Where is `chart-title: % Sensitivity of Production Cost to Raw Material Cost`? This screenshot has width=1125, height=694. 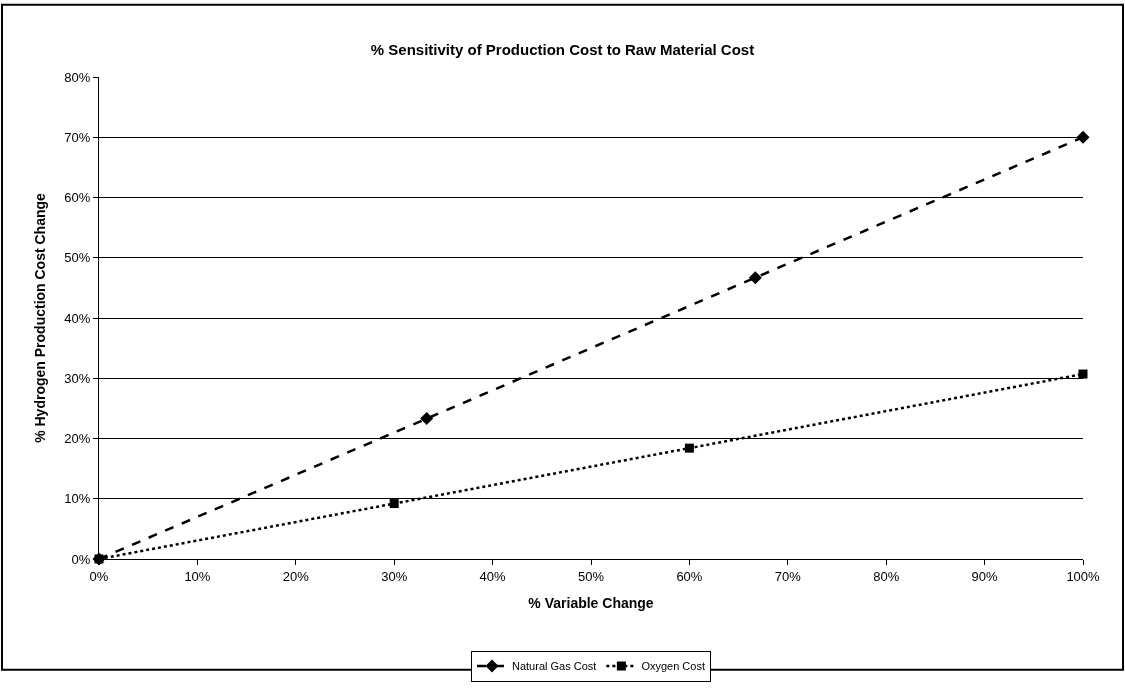
chart-title: % Sensitivity of Production Cost to Raw Material Cost is located at coordinates (562, 50).